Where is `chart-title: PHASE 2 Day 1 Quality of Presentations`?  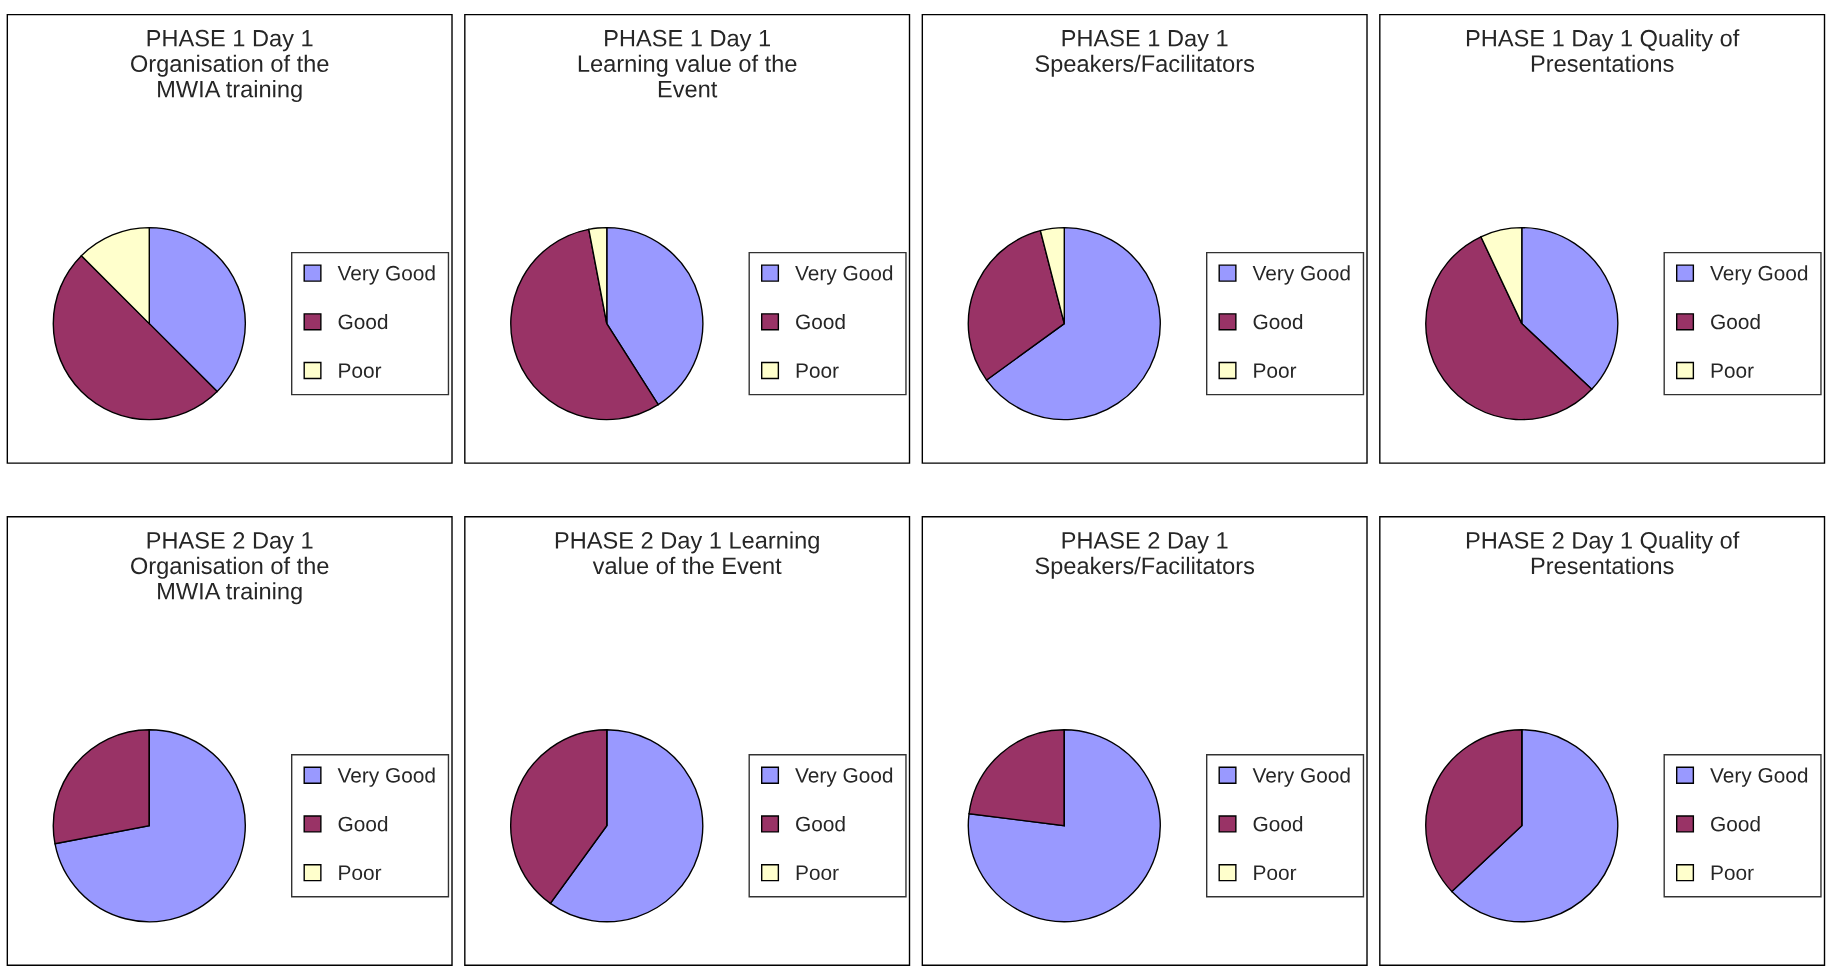 chart-title: PHASE 2 Day 1 Quality of Presentations is located at coordinates (1603, 553).